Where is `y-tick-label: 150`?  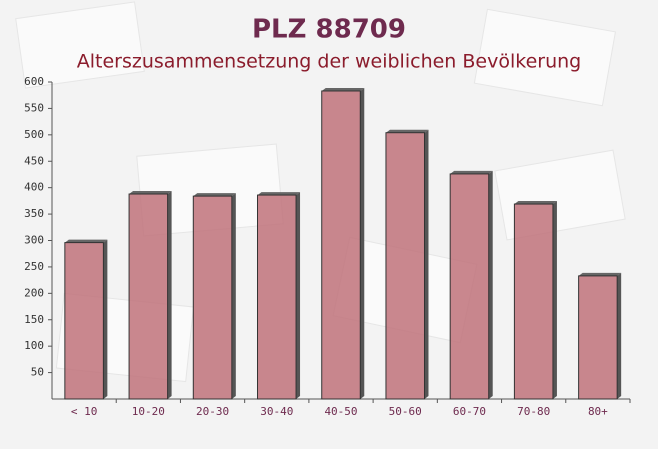
y-tick-label: 150 is located at coordinates (34, 319).